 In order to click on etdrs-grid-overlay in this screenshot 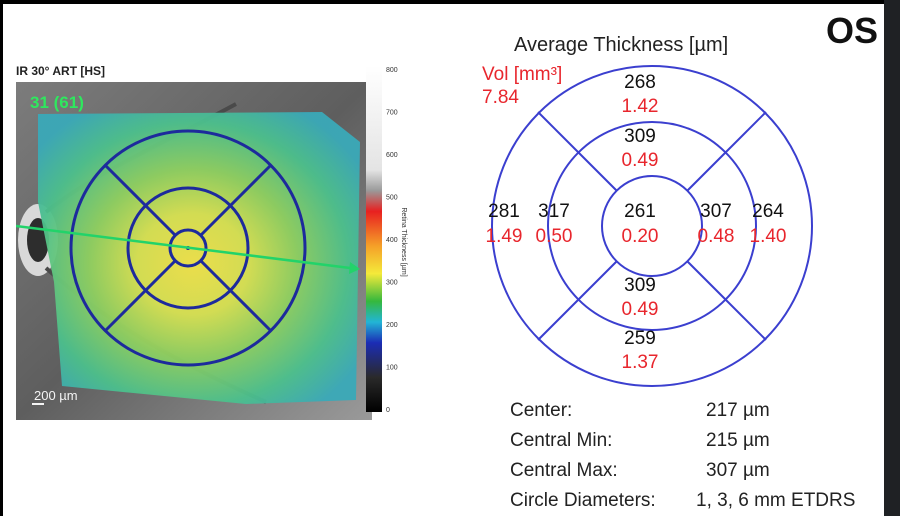, I will do `click(188, 248)`.